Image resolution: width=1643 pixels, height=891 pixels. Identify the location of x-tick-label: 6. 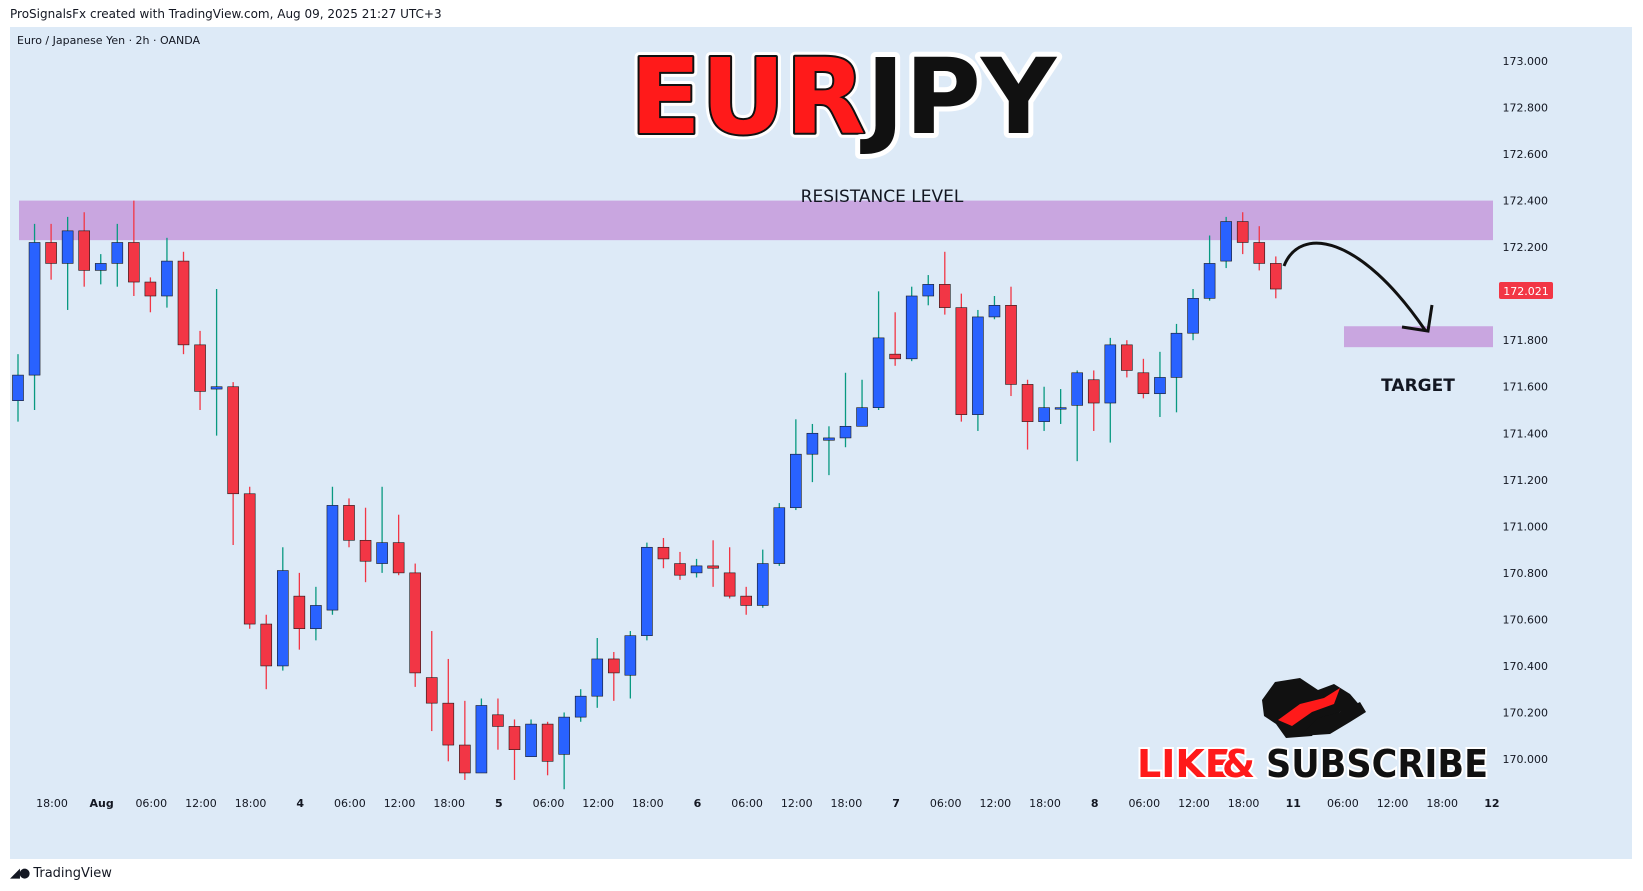
(698, 803).